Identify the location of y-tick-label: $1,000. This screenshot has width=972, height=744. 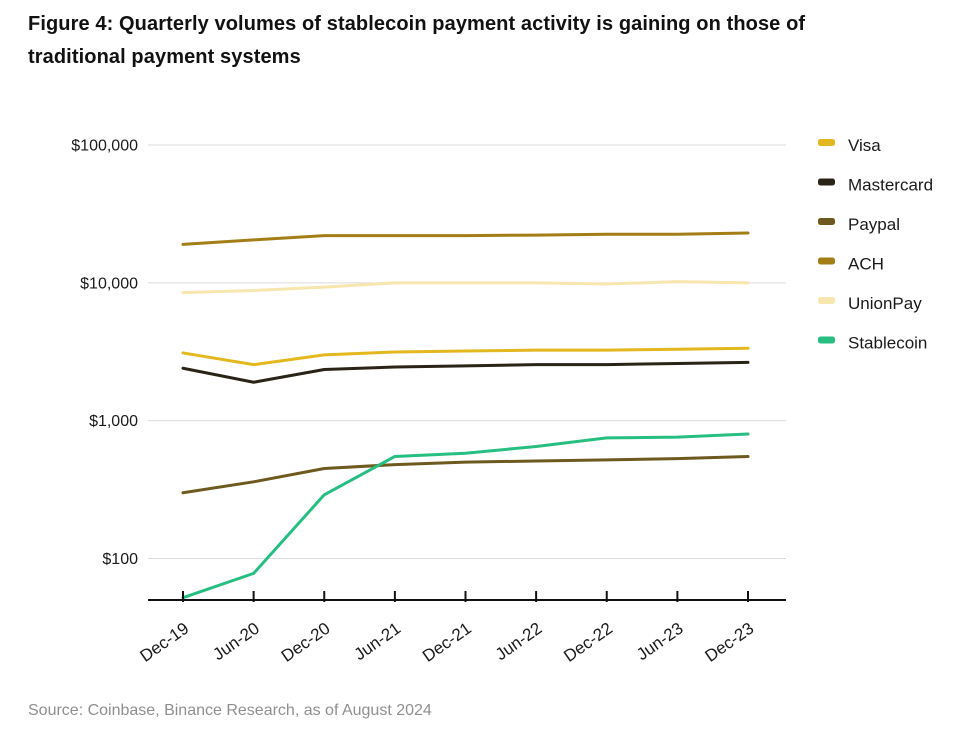
(113, 421).